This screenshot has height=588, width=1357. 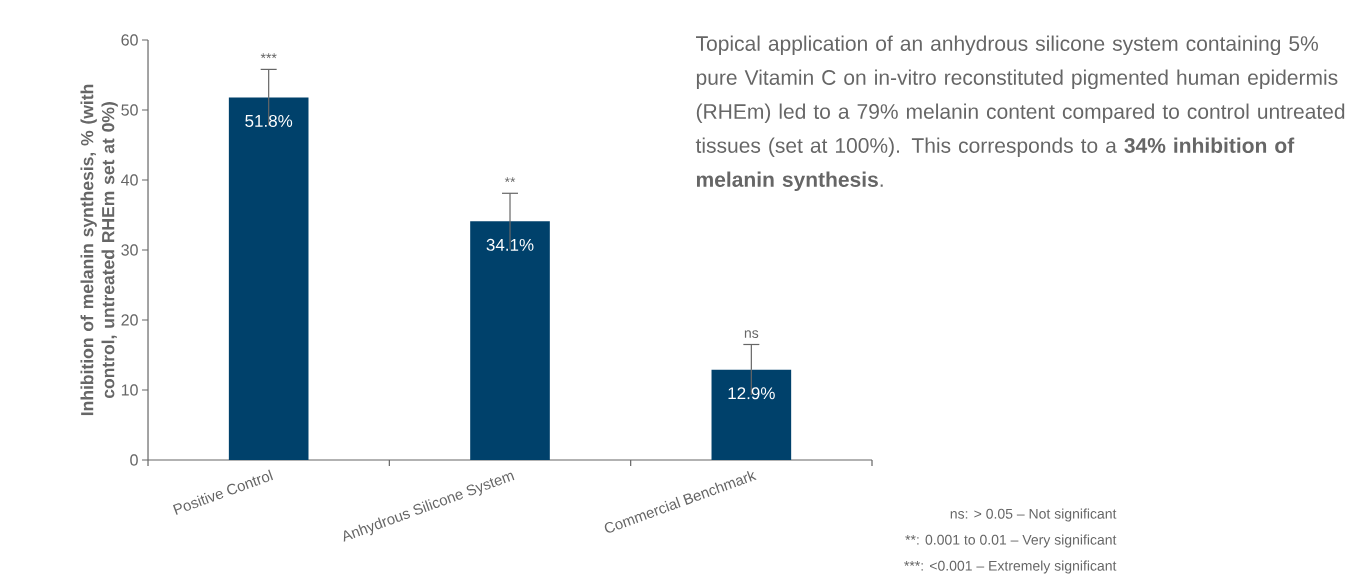 What do you see at coordinates (129, 40) in the screenshot?
I see `y-tick-label: 60` at bounding box center [129, 40].